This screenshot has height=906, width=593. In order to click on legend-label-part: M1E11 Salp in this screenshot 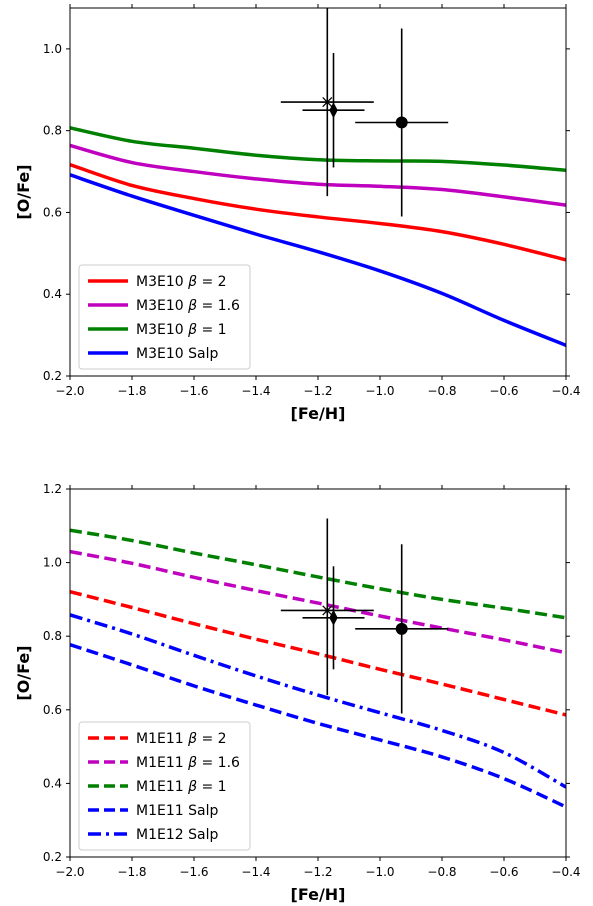, I will do `click(177, 811)`.